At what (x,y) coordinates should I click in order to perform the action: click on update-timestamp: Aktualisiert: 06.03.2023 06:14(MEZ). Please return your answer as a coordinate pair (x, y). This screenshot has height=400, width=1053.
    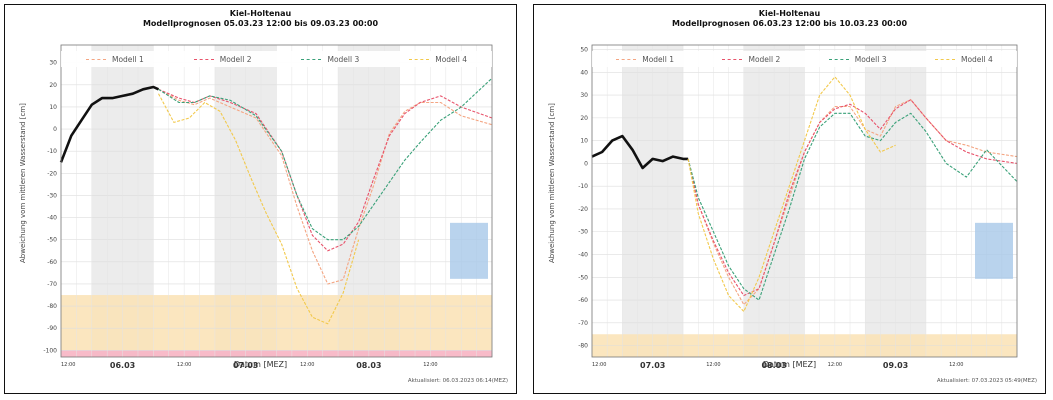
    Looking at the image, I should click on (457, 381).